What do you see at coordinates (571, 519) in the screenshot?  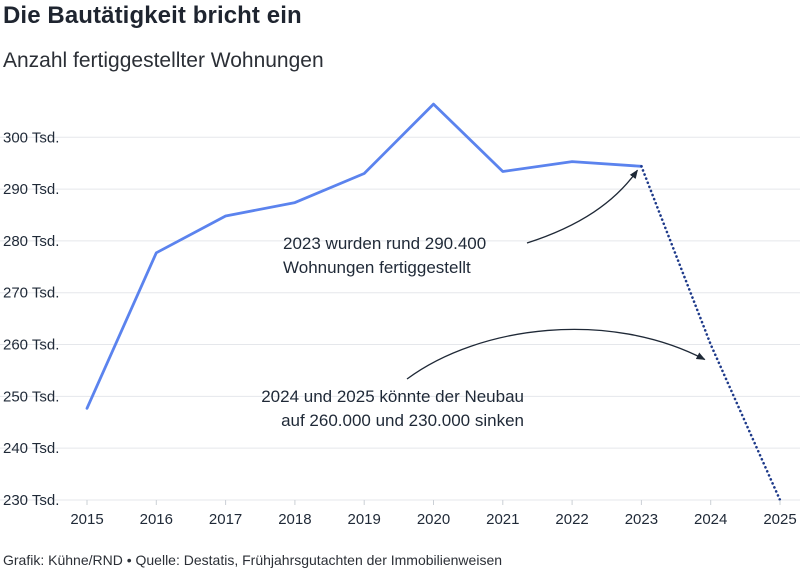 I see `x-tick-label: 2022` at bounding box center [571, 519].